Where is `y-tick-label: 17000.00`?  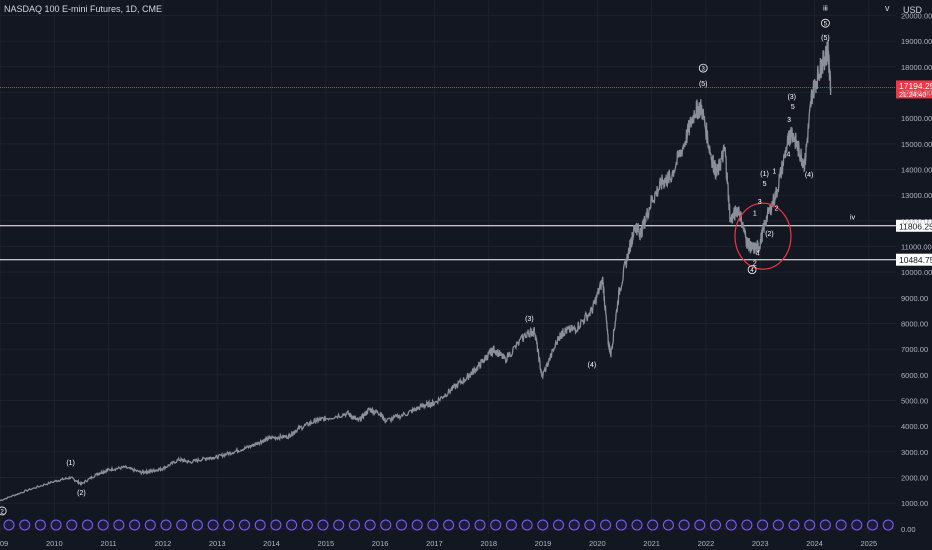
y-tick-label: 17000.00 is located at coordinates (916, 92).